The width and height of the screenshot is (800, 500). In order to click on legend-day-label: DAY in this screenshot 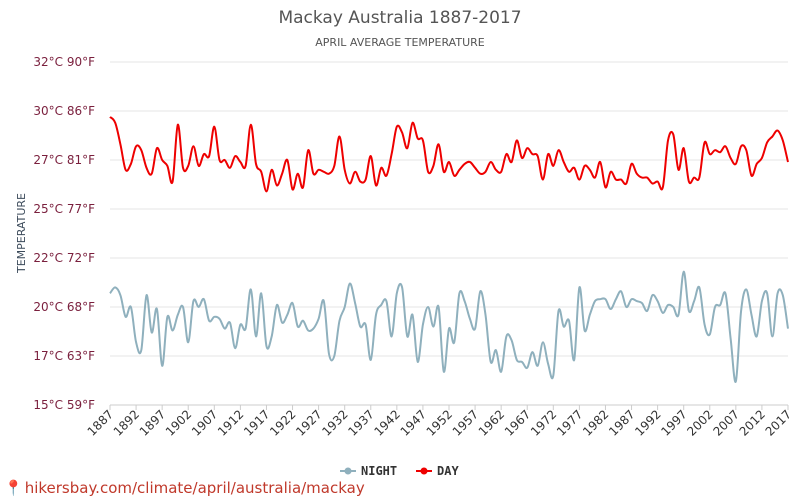, I will do `click(448, 471)`.